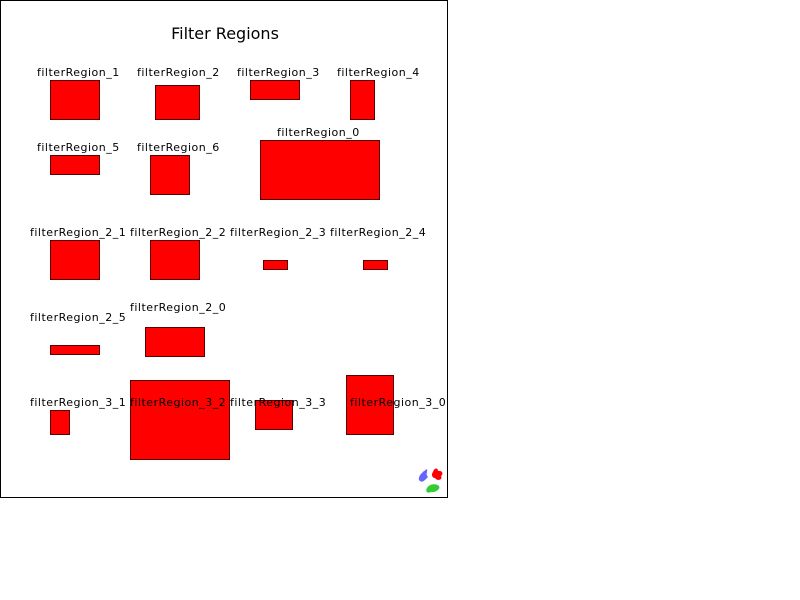 This screenshot has width=800, height=600. Describe the element at coordinates (398, 402) in the screenshot. I see `label-filter-region-3-0: filterRegion_3_0` at that location.